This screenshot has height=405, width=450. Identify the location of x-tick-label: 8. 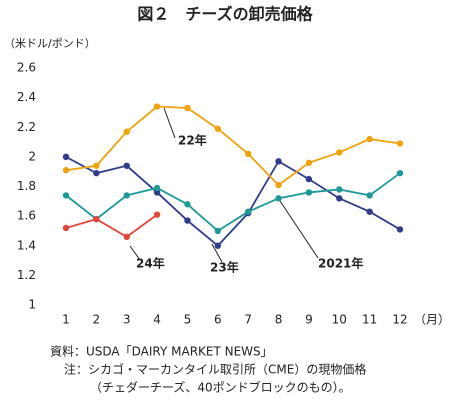
(279, 320).